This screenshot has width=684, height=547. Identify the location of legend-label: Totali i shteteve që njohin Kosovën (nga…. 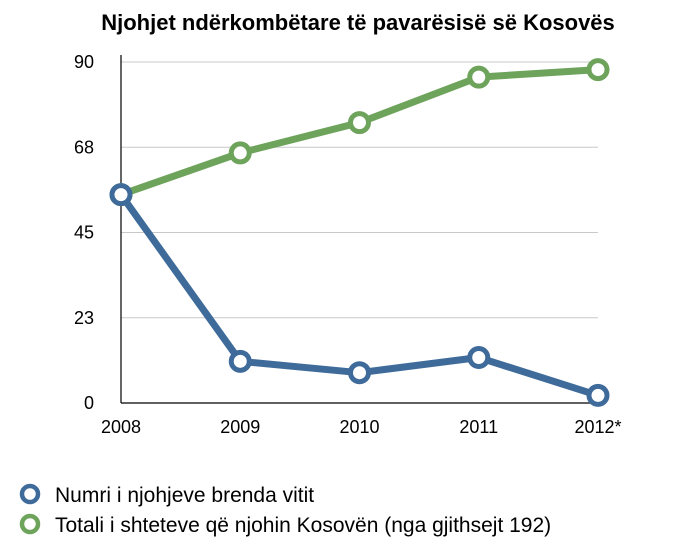
(303, 525).